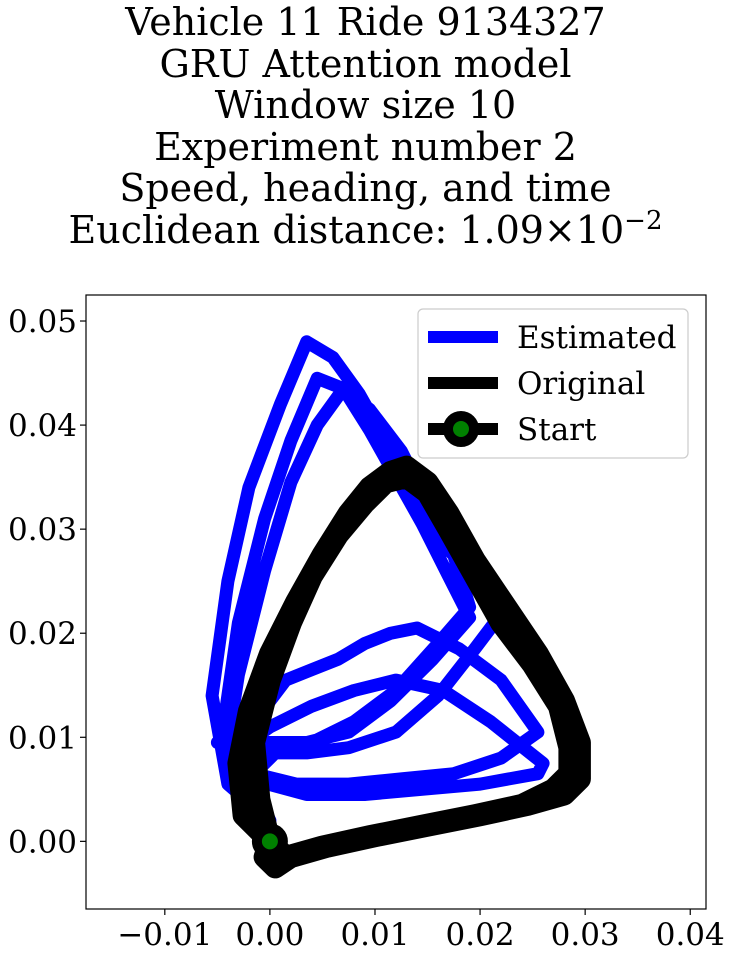 Image resolution: width=731 pixels, height=957 pixels. Describe the element at coordinates (42, 634) in the screenshot. I see `y-tick-label: 0.02` at that location.